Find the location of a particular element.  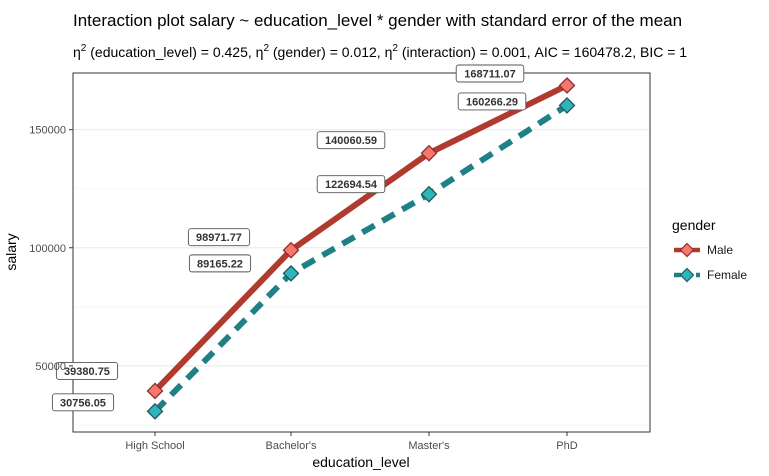

data-label: 160266.29 is located at coordinates (492, 102).